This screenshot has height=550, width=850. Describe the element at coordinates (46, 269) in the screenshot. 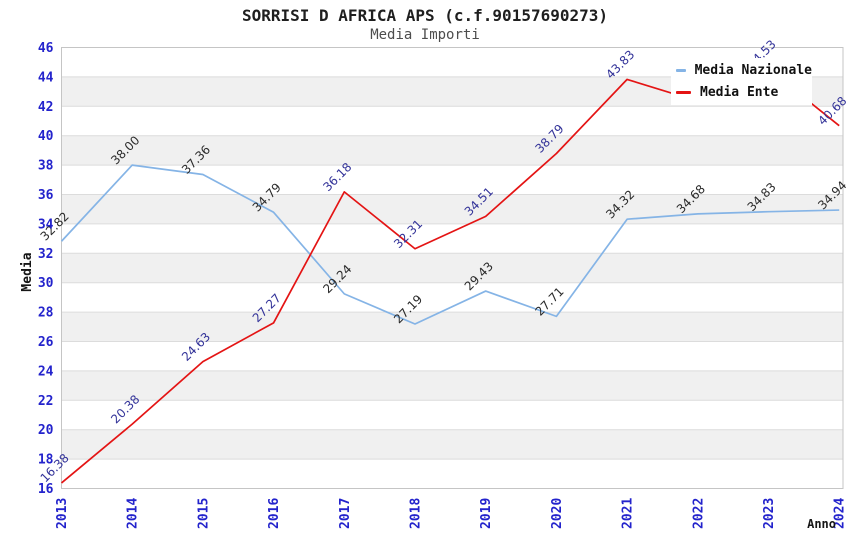

I see `y-axis-tick-labels: 16 18 20 22 24 26 28 30 32 34 36 38 40 42 44 46` at that location.